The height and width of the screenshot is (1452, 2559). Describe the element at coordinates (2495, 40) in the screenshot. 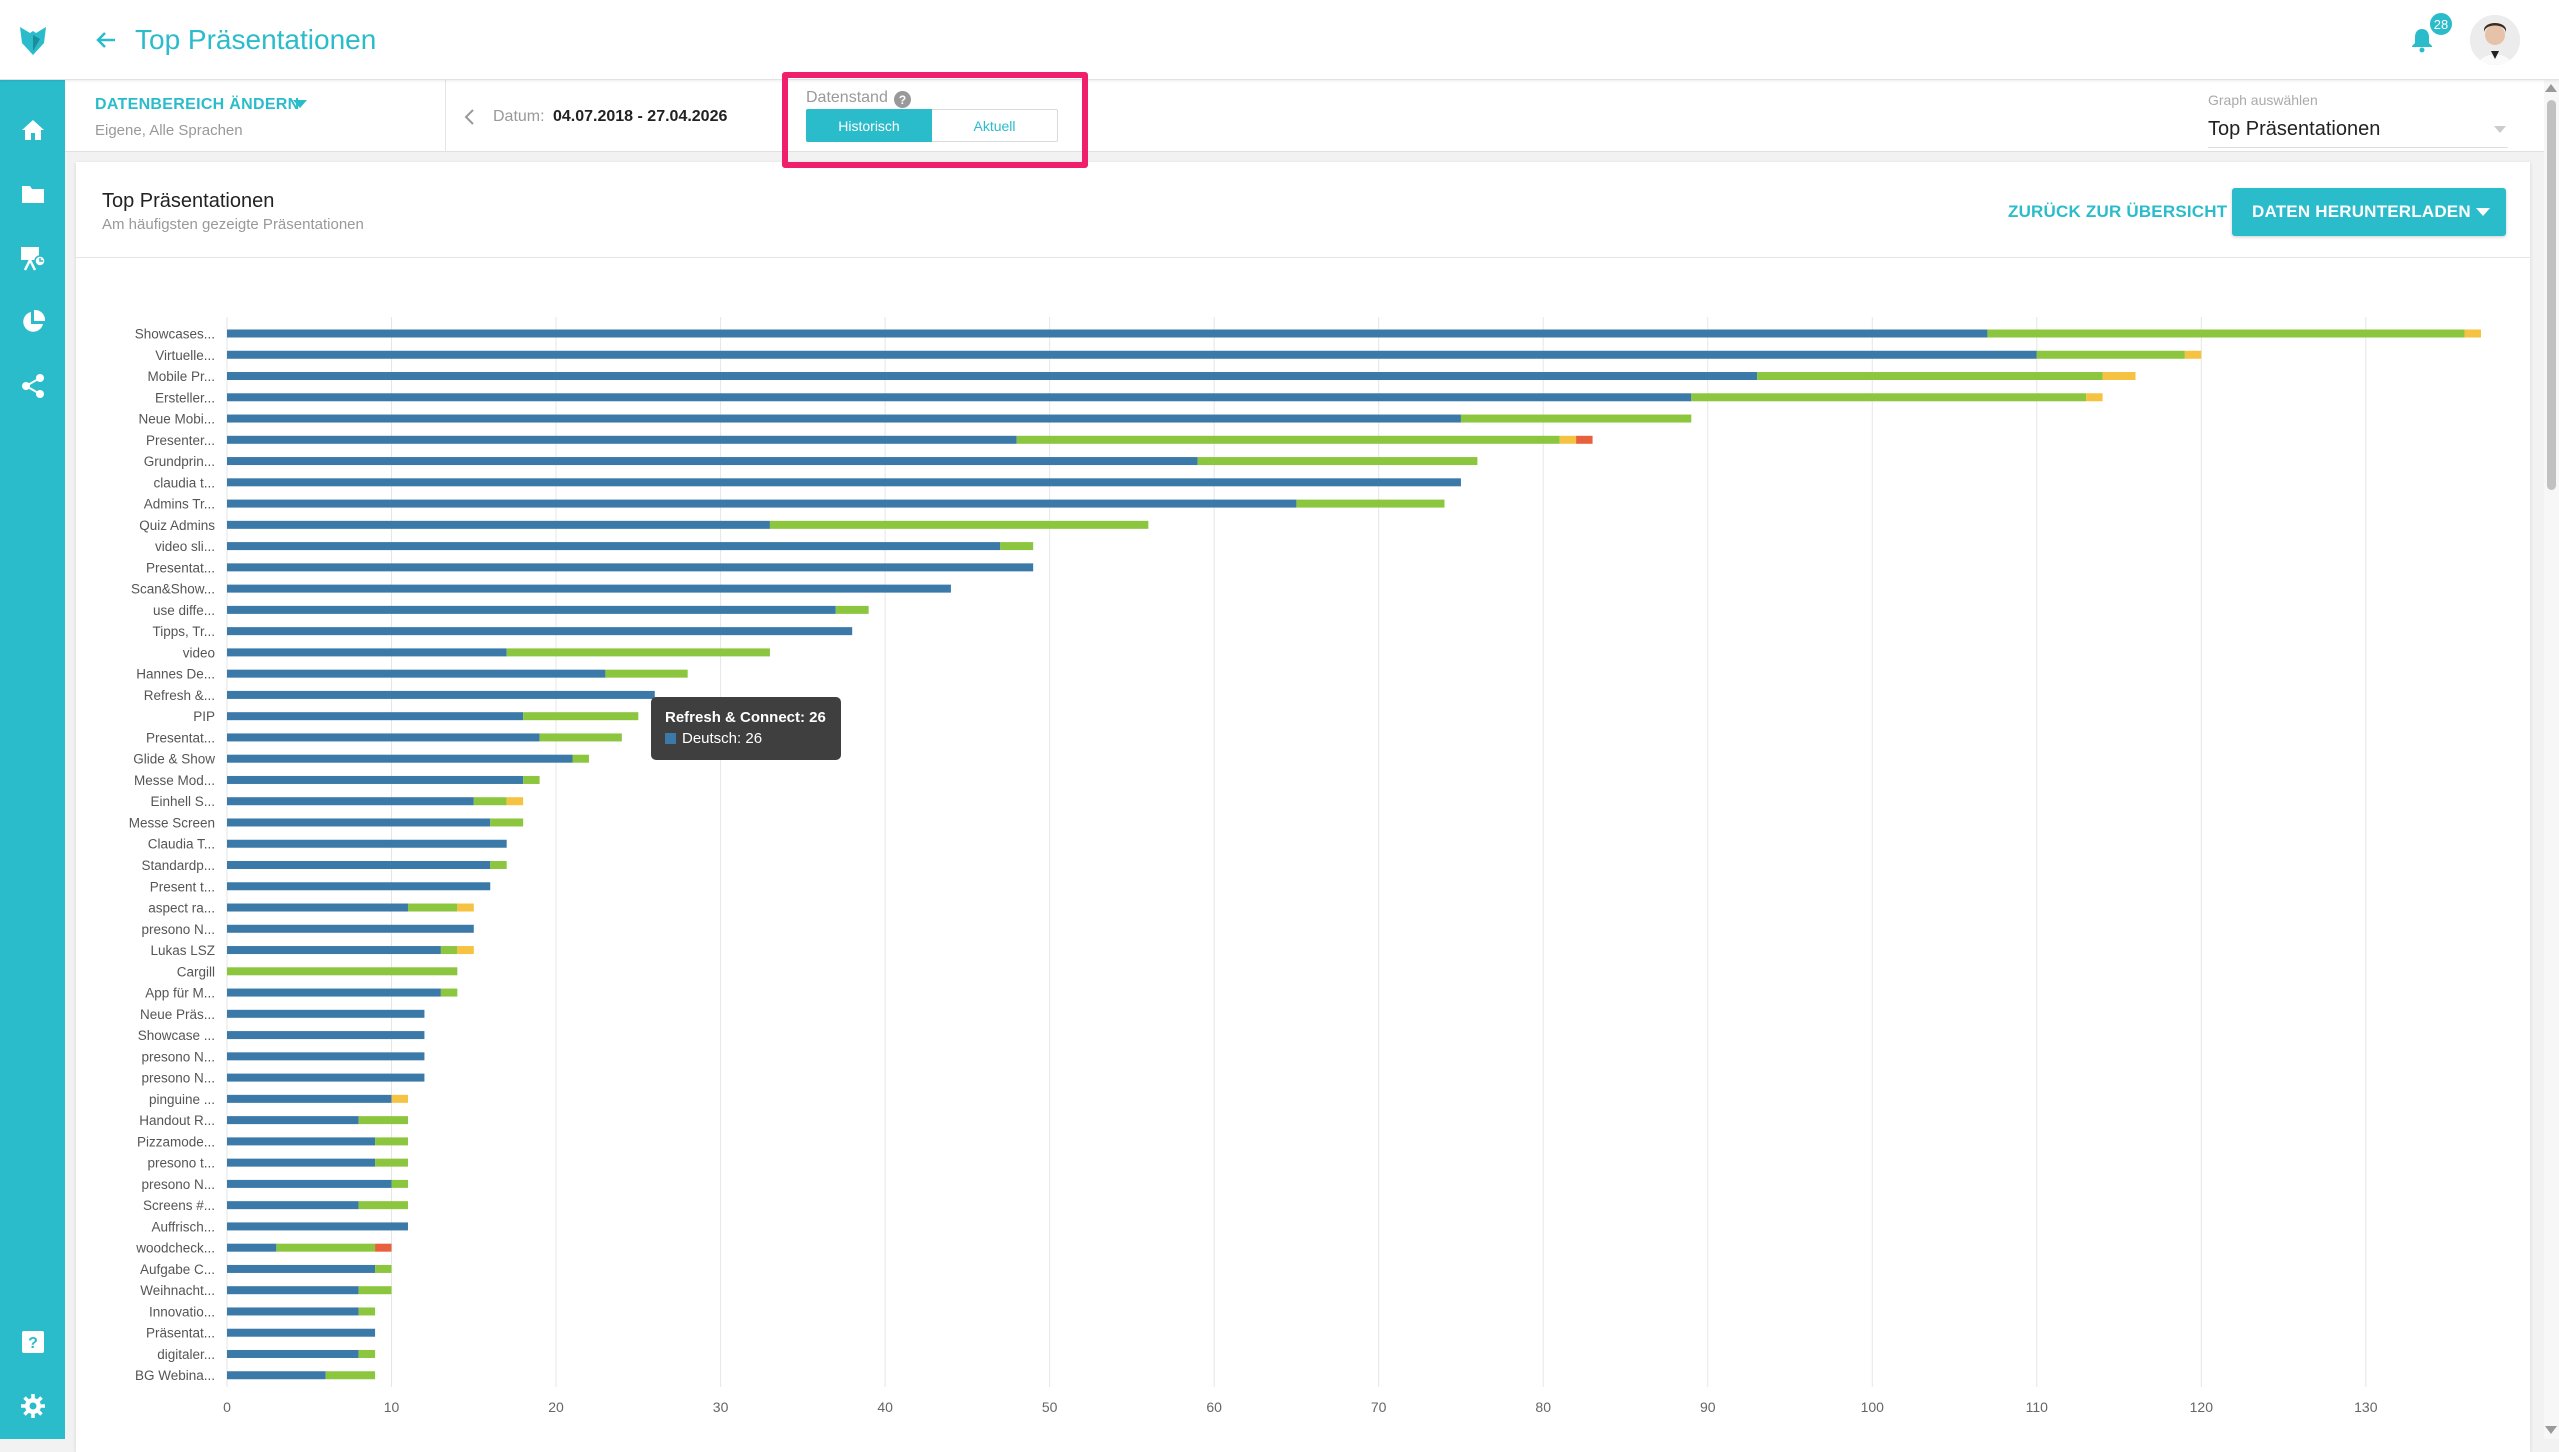

I see `avatar` at that location.